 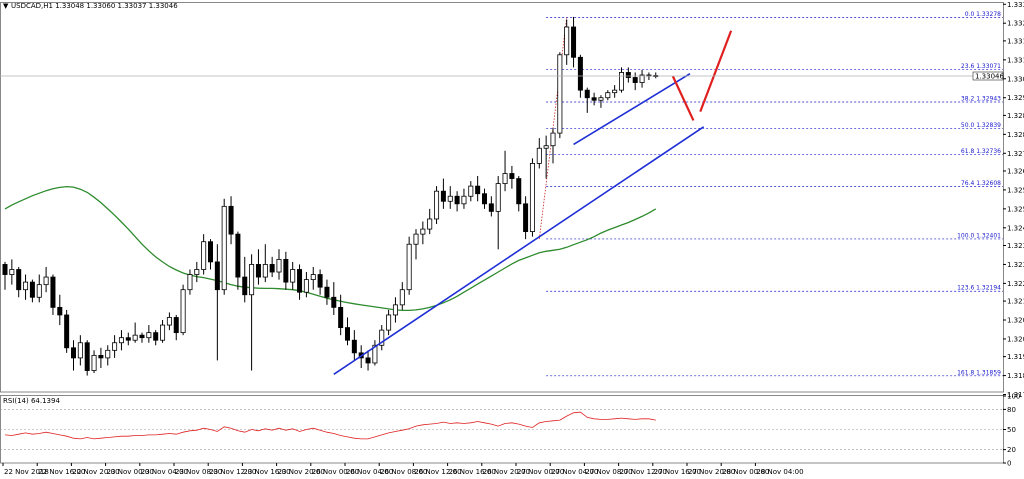 What do you see at coordinates (198, 472) in the screenshot?
I see `time-tick-label: 23 Nov 08:00` at bounding box center [198, 472].